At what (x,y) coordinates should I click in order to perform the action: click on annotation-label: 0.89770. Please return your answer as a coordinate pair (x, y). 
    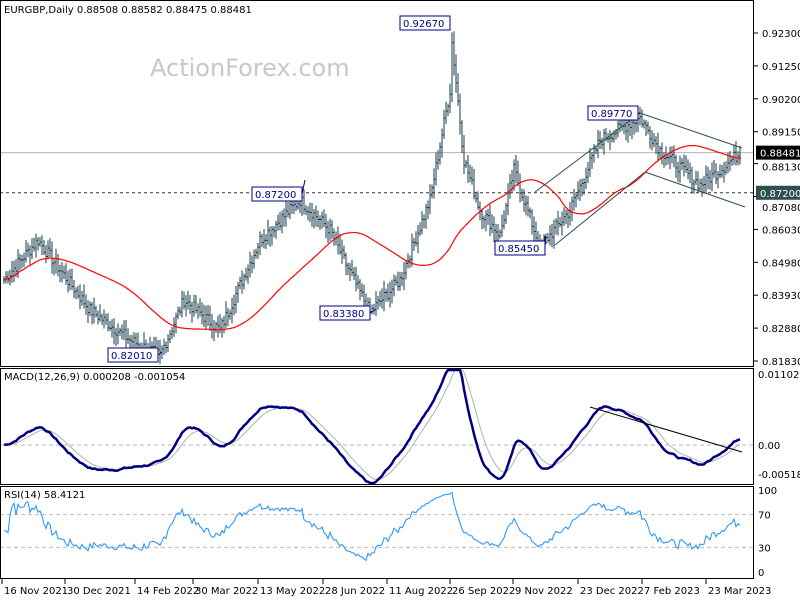
    Looking at the image, I should click on (611, 114).